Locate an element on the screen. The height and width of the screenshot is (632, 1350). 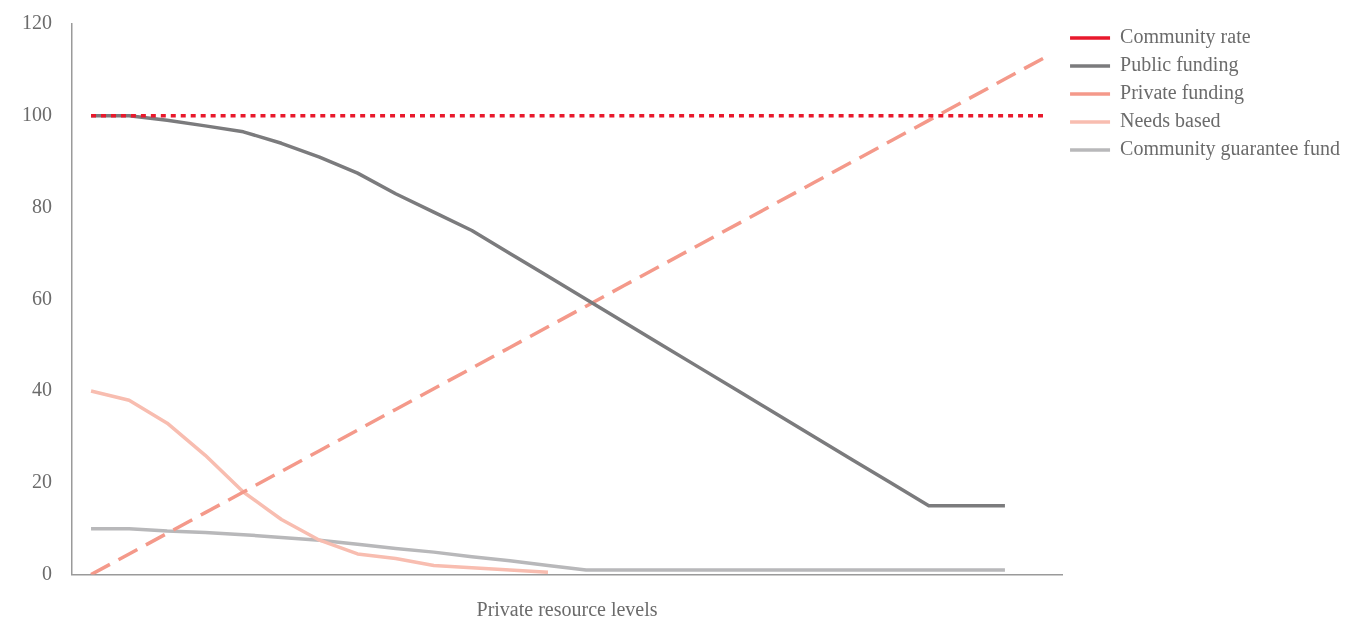
legend-label: Community guarantee fund is located at coordinates (1230, 149).